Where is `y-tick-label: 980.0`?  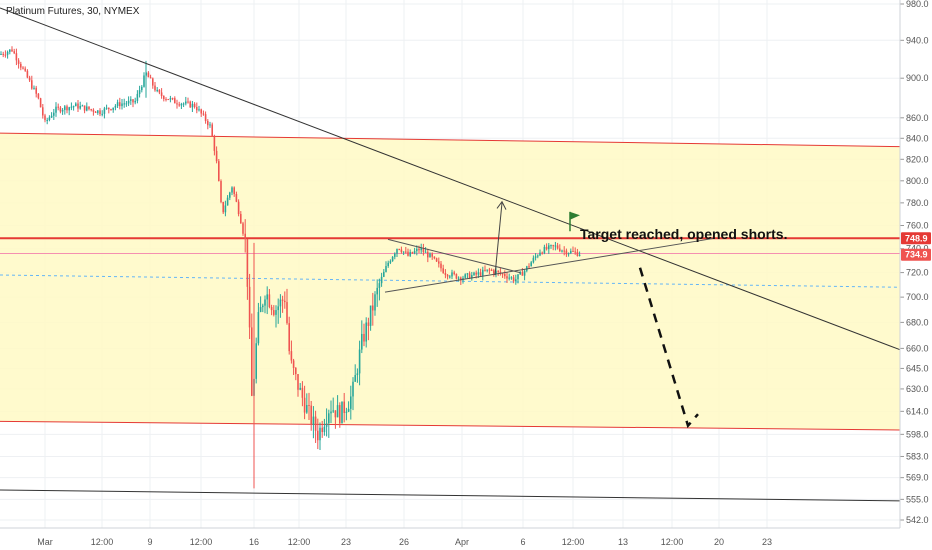
y-tick-label: 980.0 is located at coordinates (917, 4).